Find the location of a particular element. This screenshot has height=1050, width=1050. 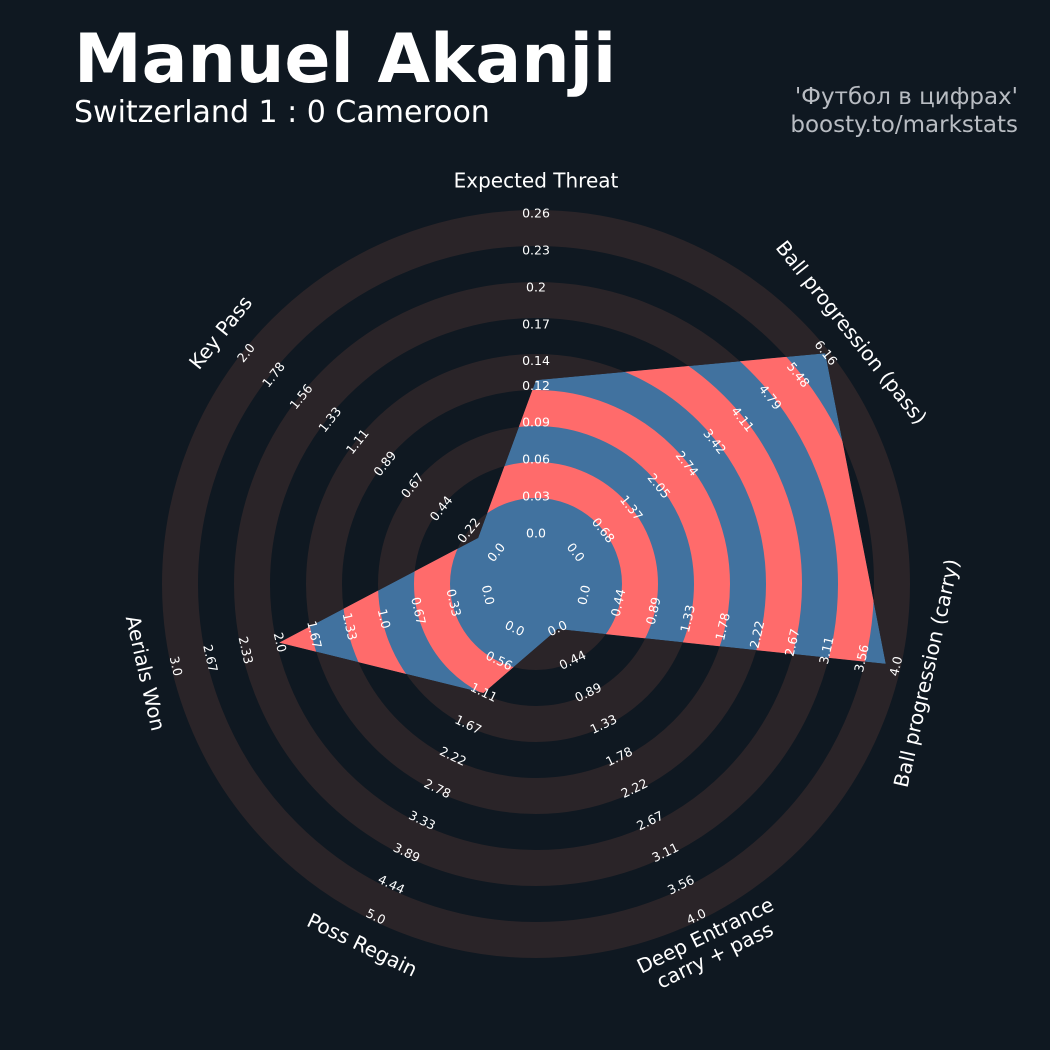

credit: 'Футбол в цифрах' is located at coordinates (906, 97).